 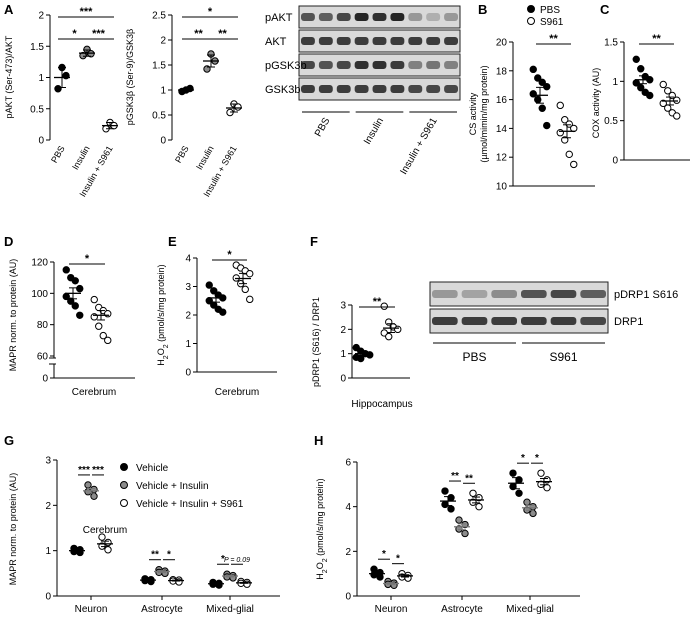 I want to click on panel-label-C: C, so click(x=605, y=9).